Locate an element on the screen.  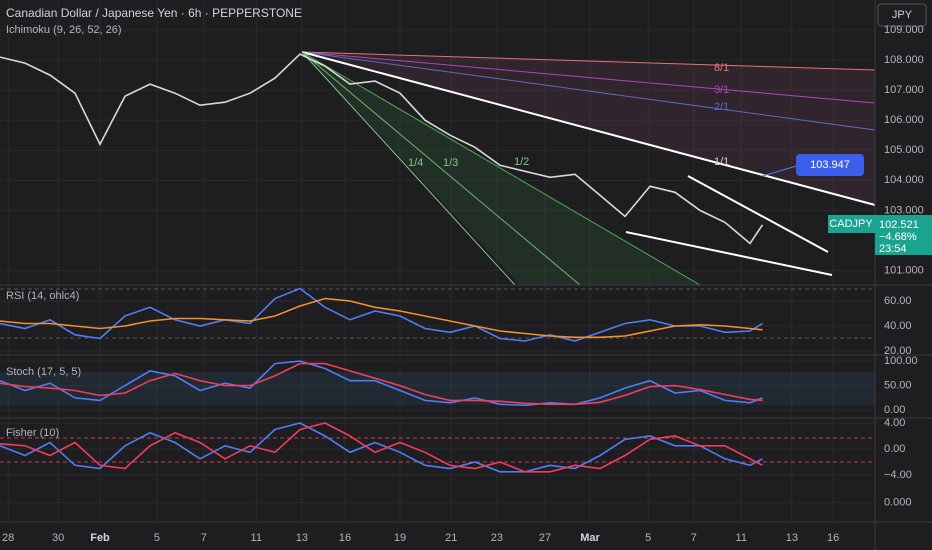
line-label: 103.947 is located at coordinates (830, 165).